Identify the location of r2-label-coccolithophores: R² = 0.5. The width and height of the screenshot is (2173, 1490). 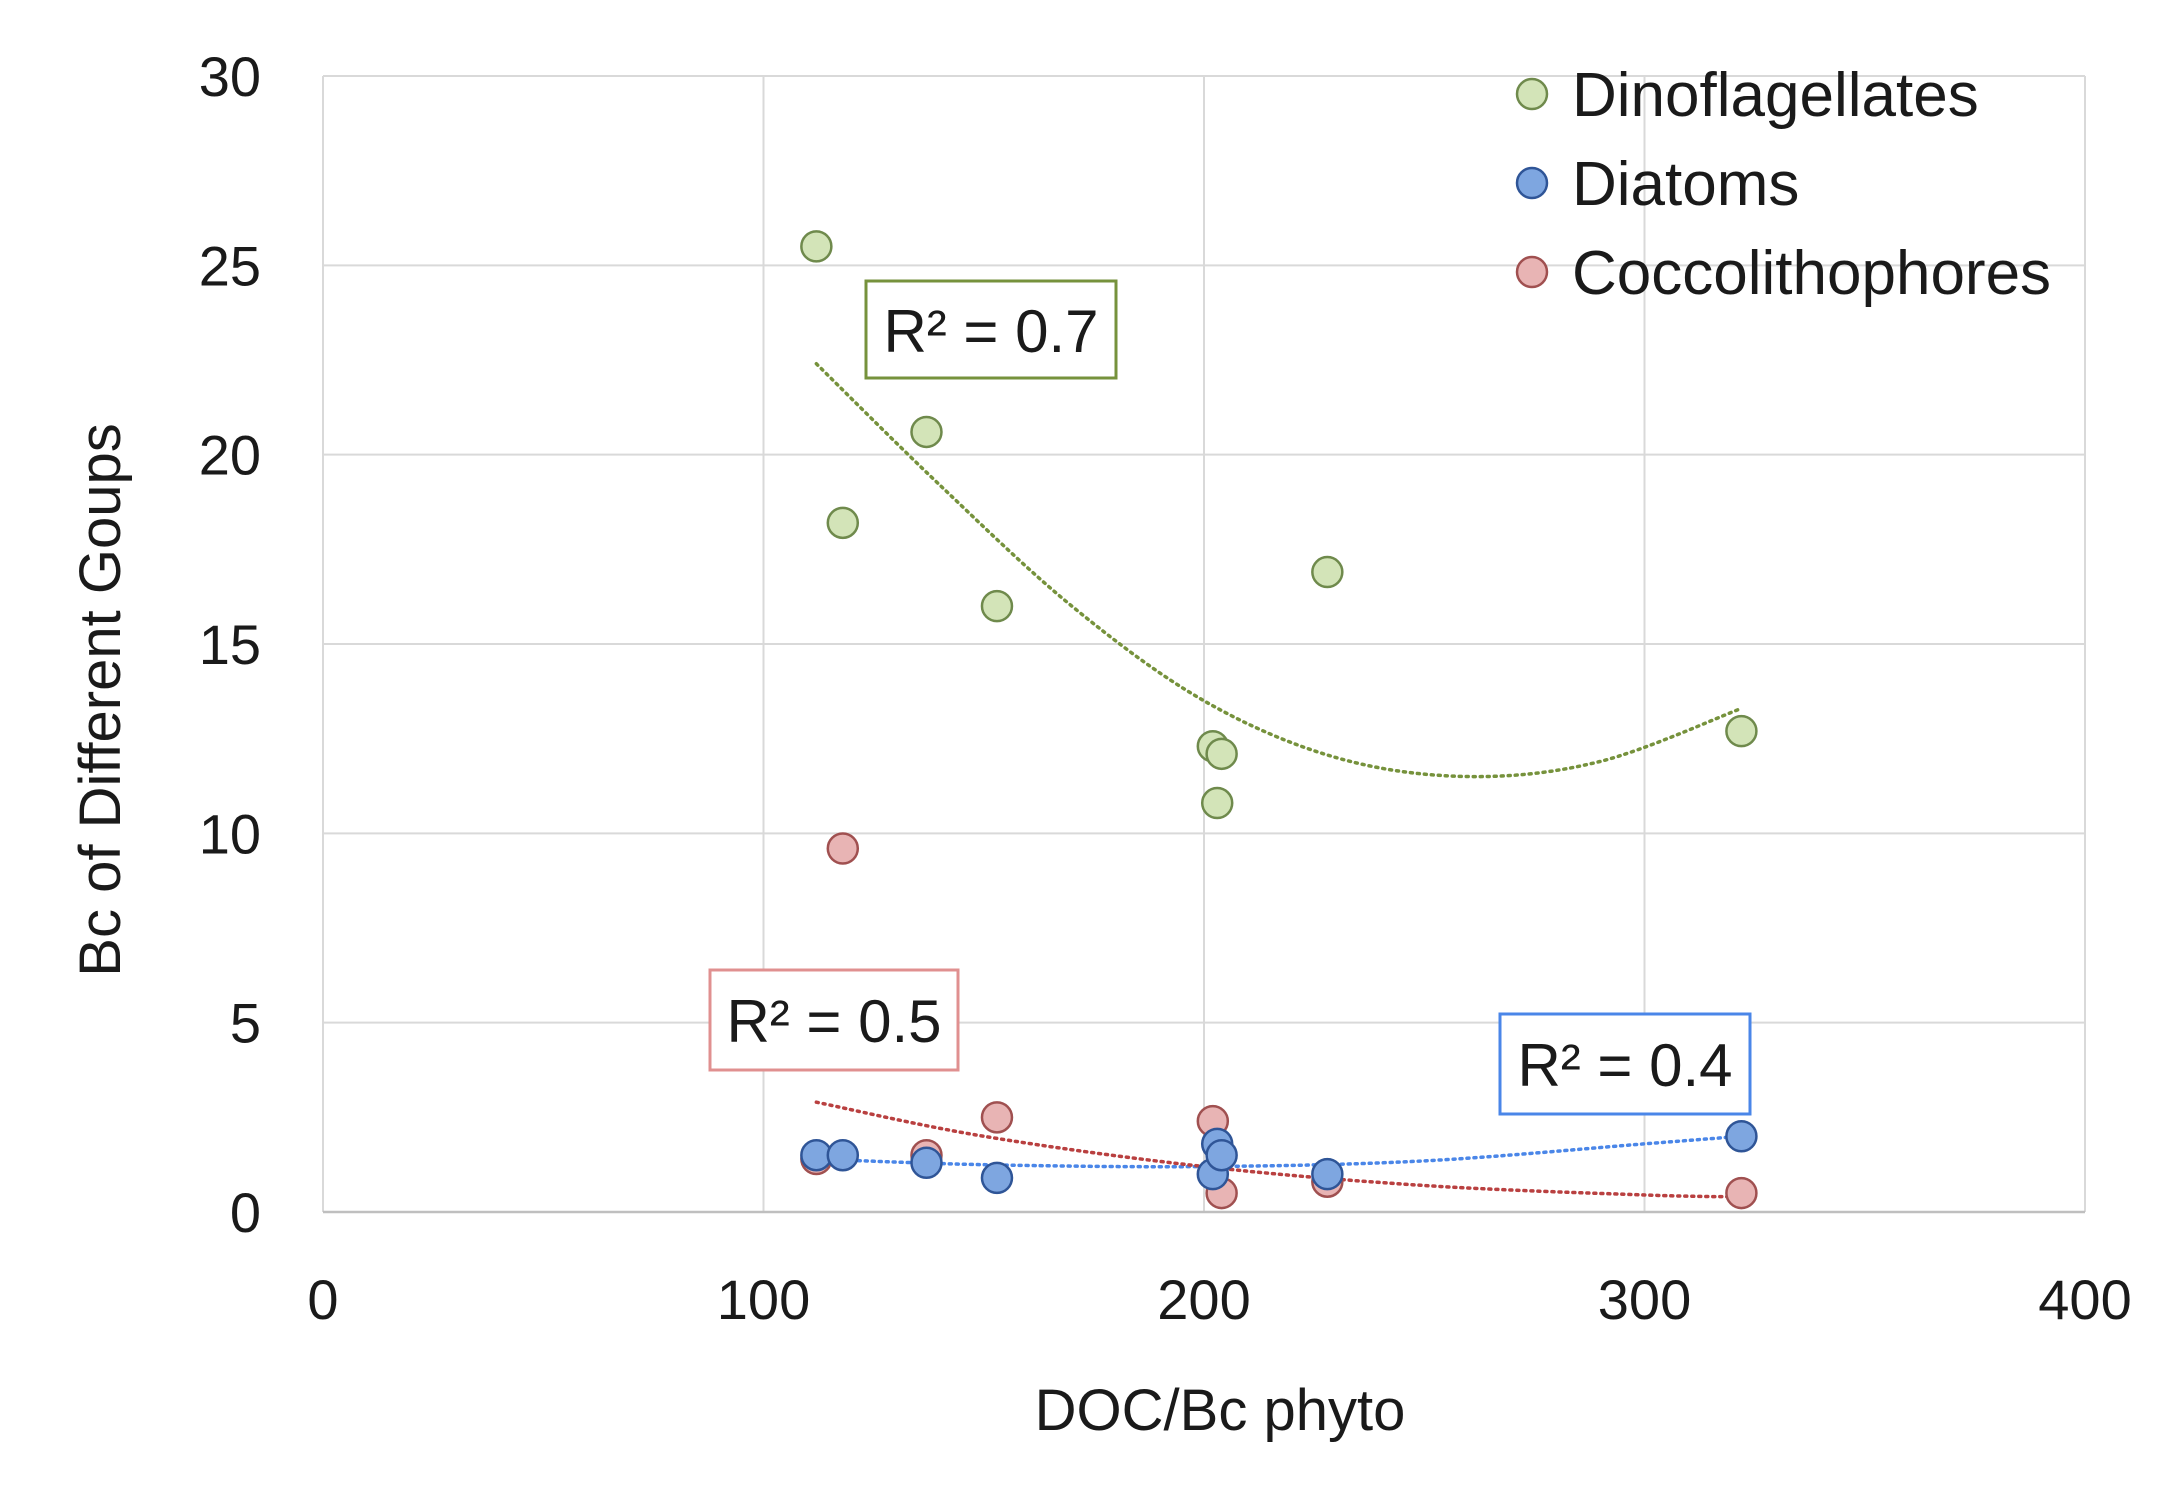
(833, 1021).